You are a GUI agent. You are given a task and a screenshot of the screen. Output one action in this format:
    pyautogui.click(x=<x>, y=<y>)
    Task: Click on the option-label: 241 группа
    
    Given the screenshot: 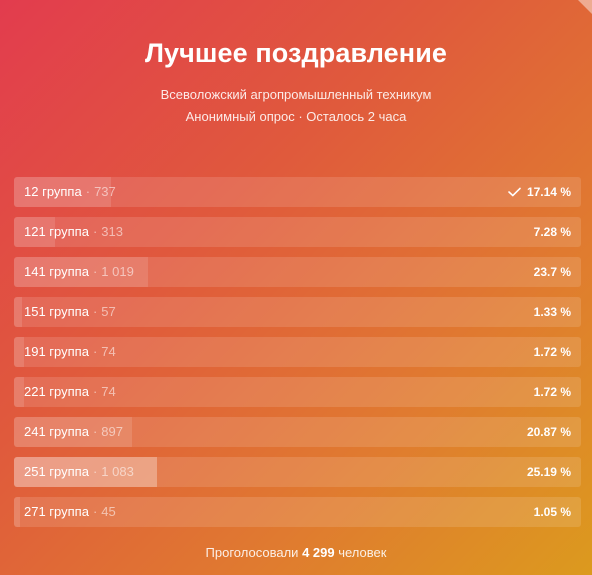 What is the action you would take?
    pyautogui.click(x=56, y=431)
    